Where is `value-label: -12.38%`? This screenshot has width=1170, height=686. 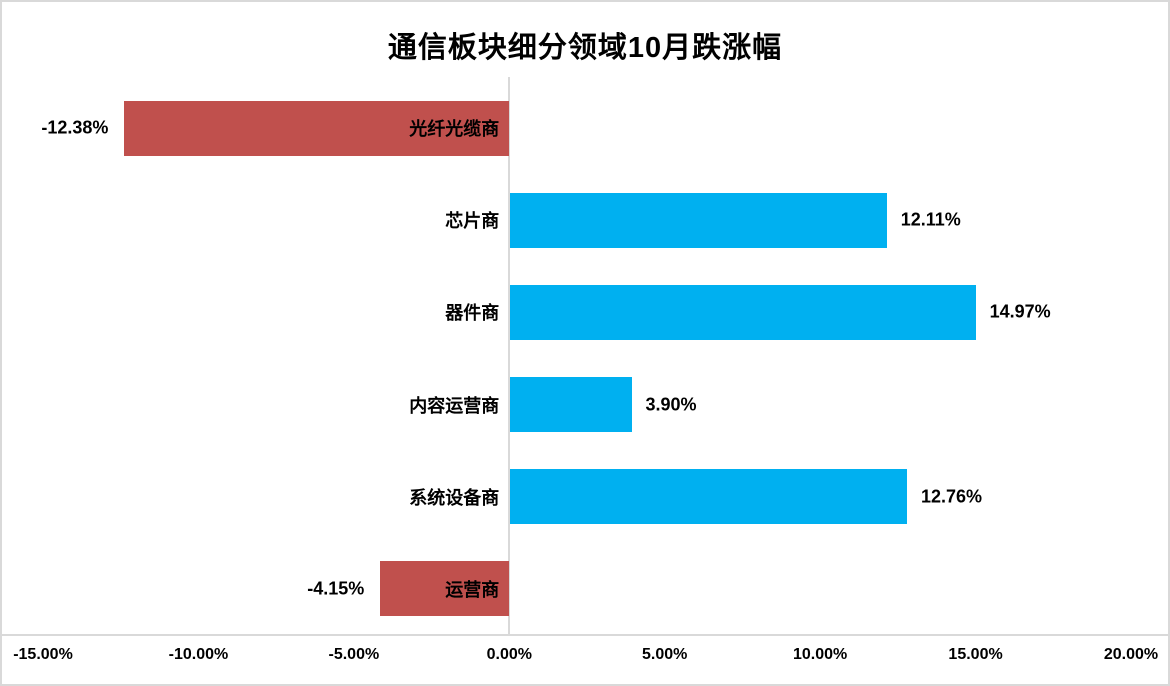 value-label: -12.38% is located at coordinates (75, 127).